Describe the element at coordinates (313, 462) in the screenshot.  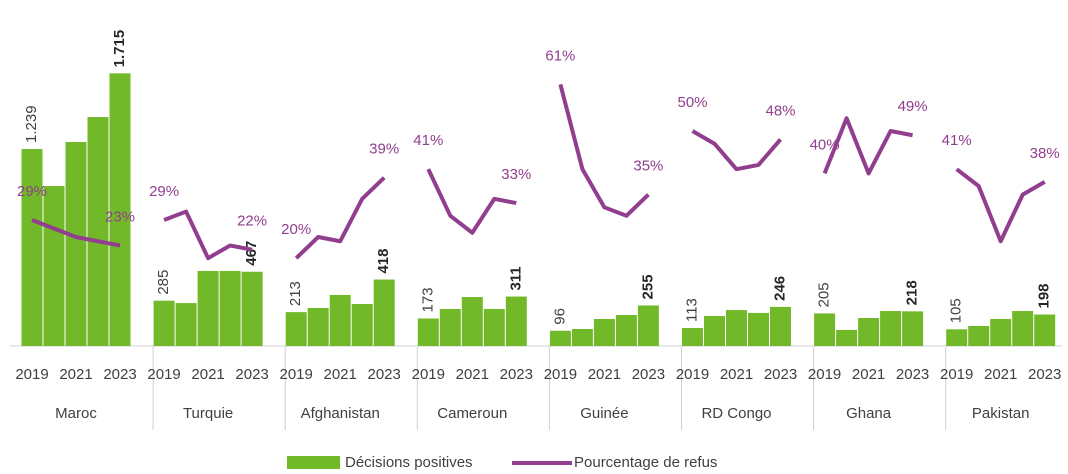
I see `legend-swatch-bar` at that location.